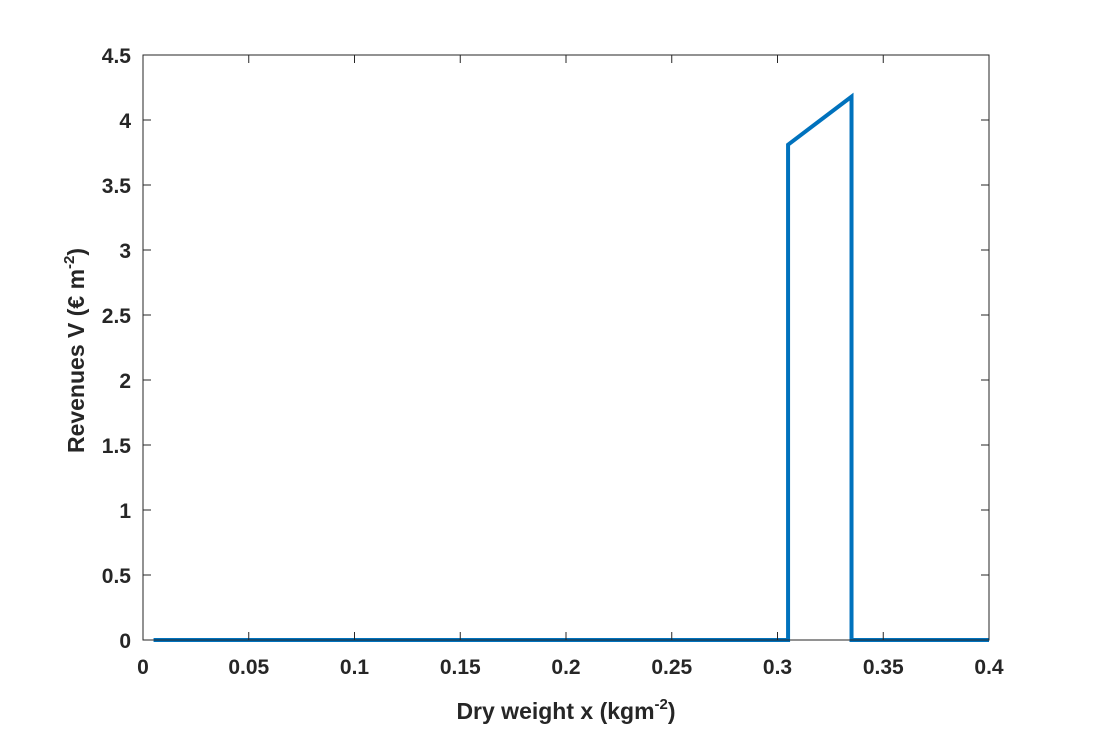 The image size is (1094, 732). I want to click on y-tick-label: 4.5, so click(117, 56).